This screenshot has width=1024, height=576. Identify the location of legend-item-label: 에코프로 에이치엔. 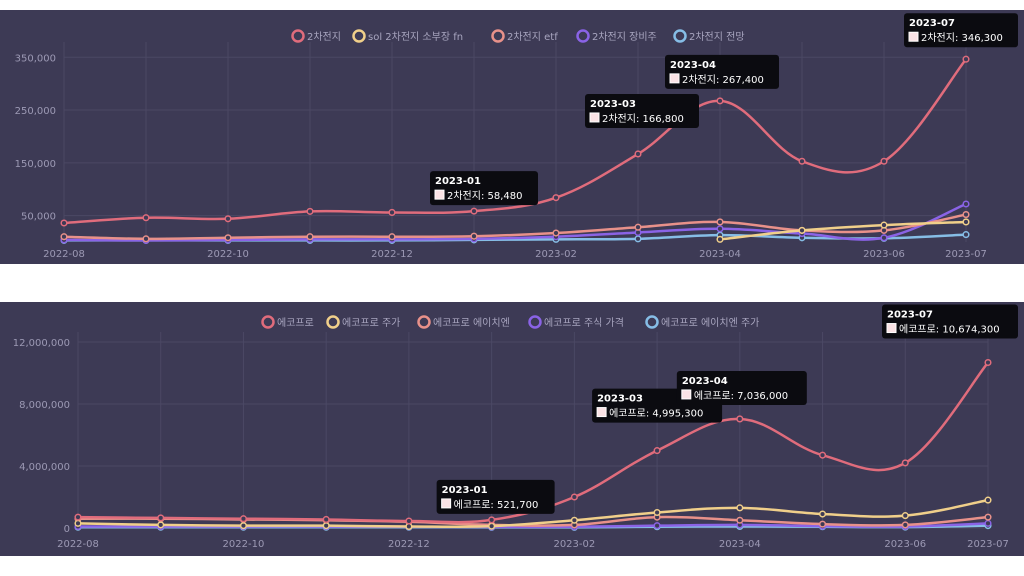
(471, 323).